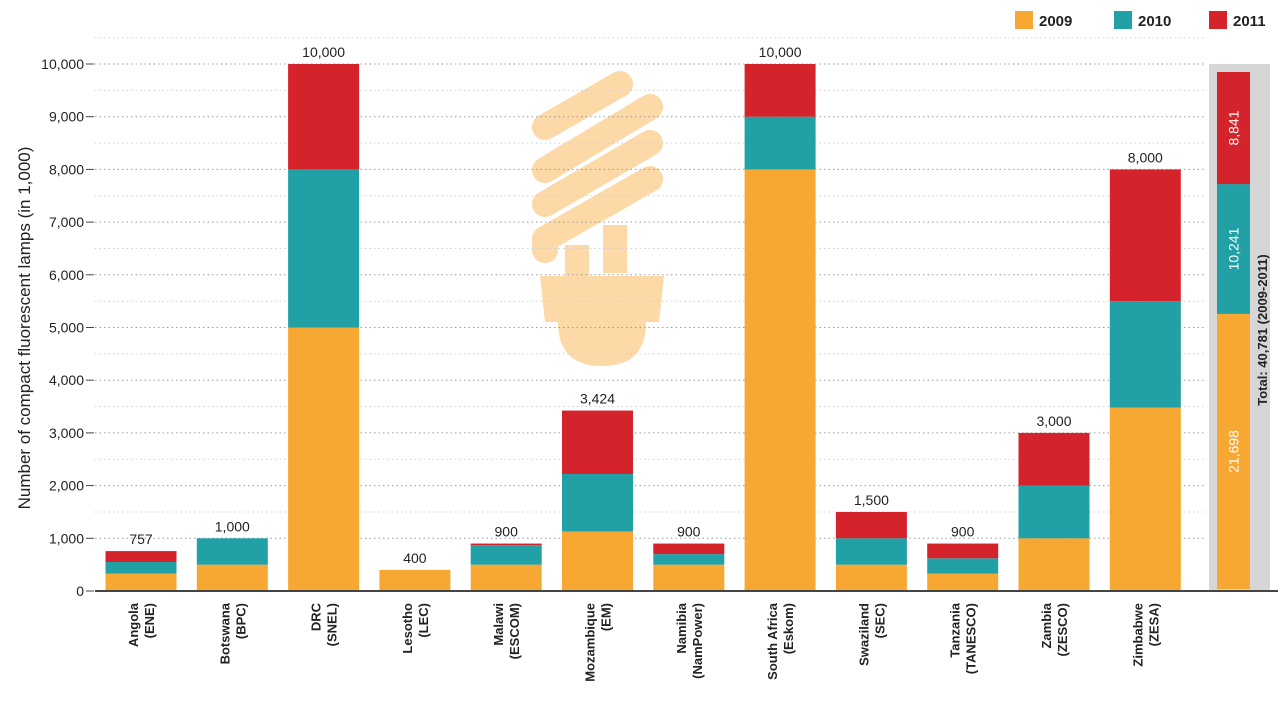 Image resolution: width=1283 pixels, height=711 pixels. I want to click on bar-total-label: 1,000, so click(232, 526).